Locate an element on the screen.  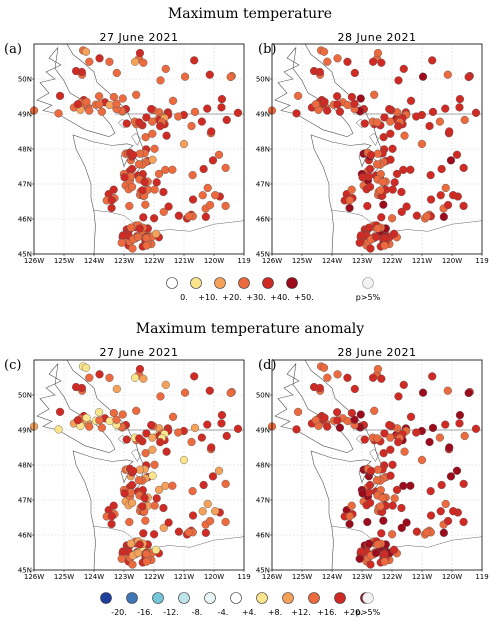
legend-nonsig-swatch is located at coordinates (368, 283).